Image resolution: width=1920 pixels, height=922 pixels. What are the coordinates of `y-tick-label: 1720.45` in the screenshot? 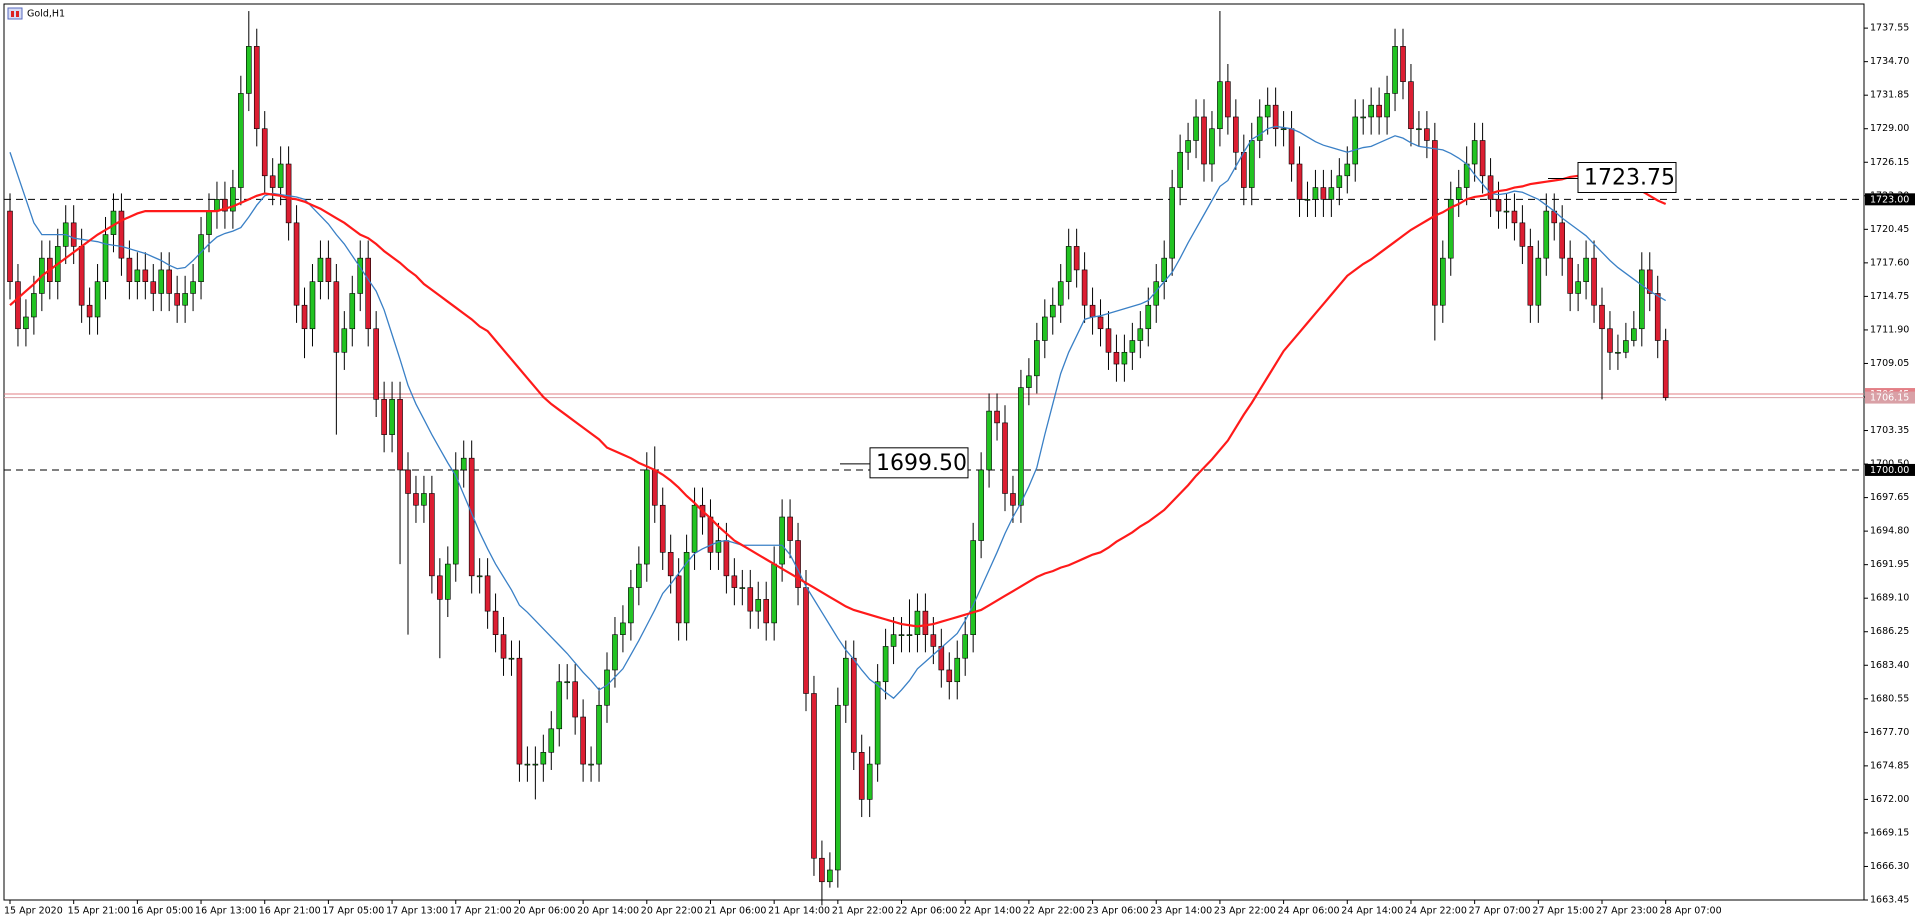 It's located at (1889, 229).